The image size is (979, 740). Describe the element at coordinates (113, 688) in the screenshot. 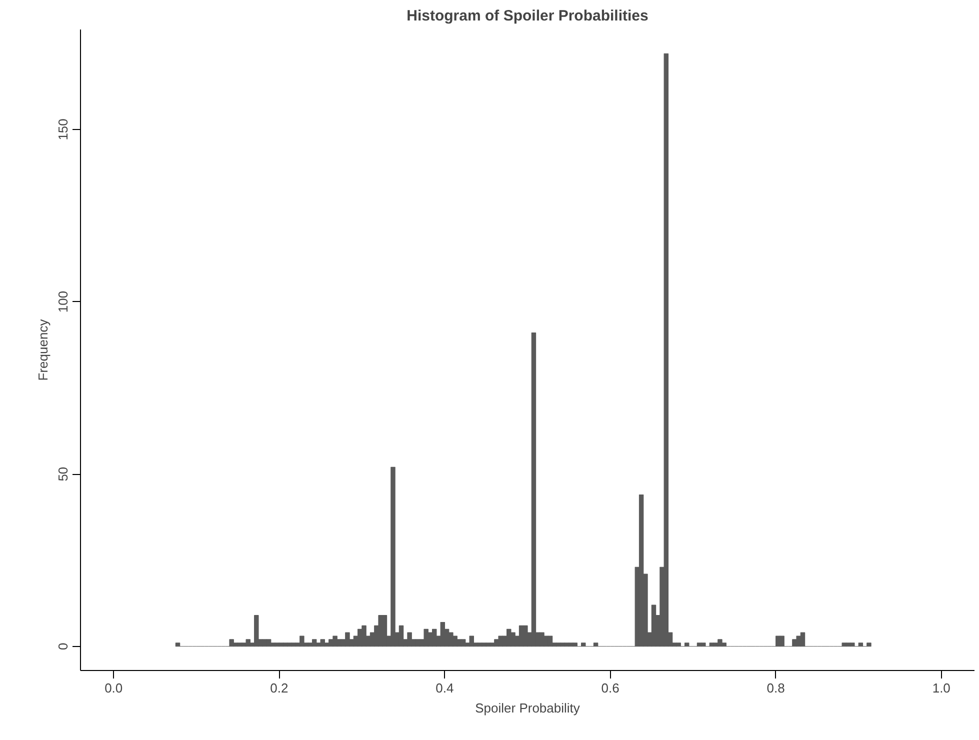

I see `x-tick-label: 0.0` at that location.